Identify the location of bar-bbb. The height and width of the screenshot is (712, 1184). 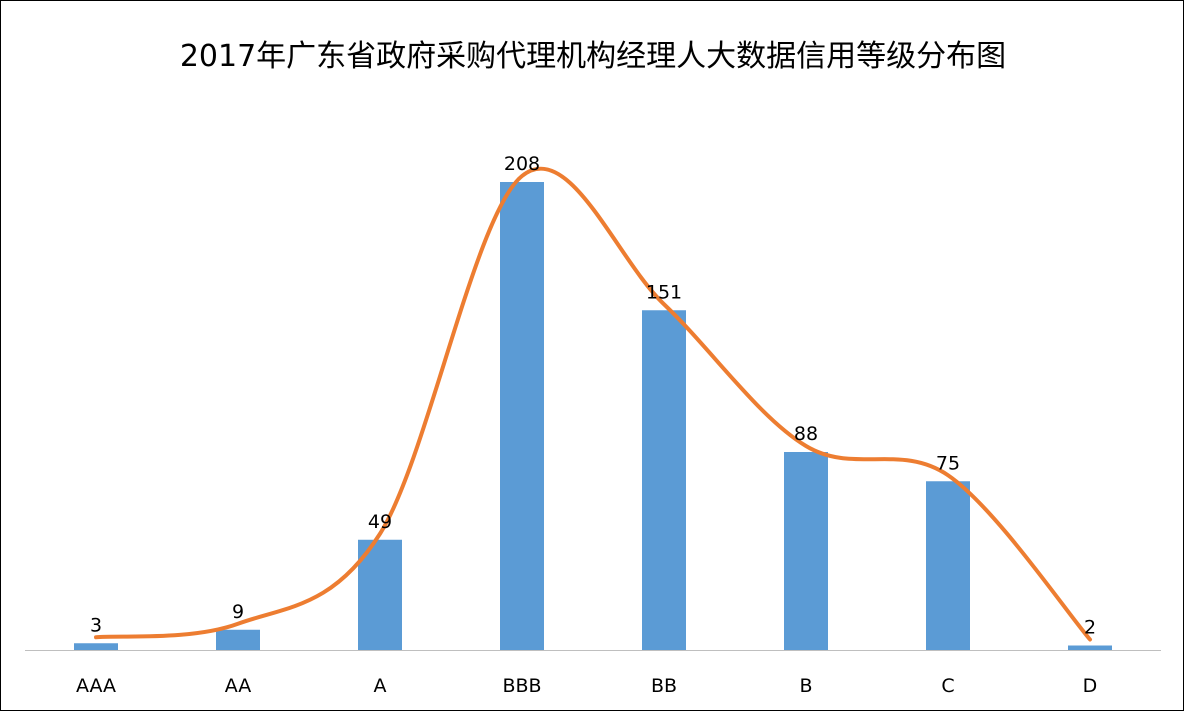
(522, 416).